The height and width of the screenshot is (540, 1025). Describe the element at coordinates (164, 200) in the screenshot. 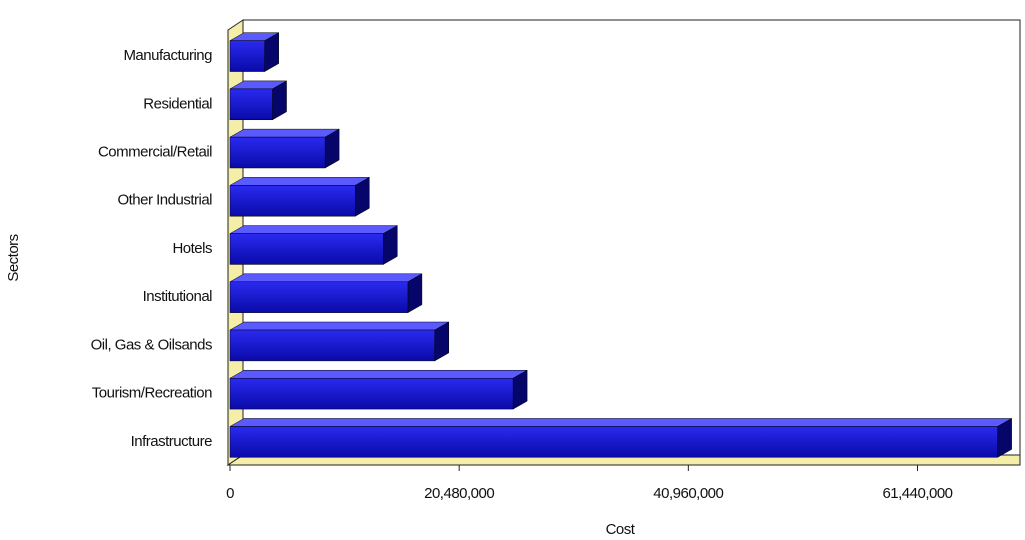

I see `y-tick-label: Other Industrial` at that location.